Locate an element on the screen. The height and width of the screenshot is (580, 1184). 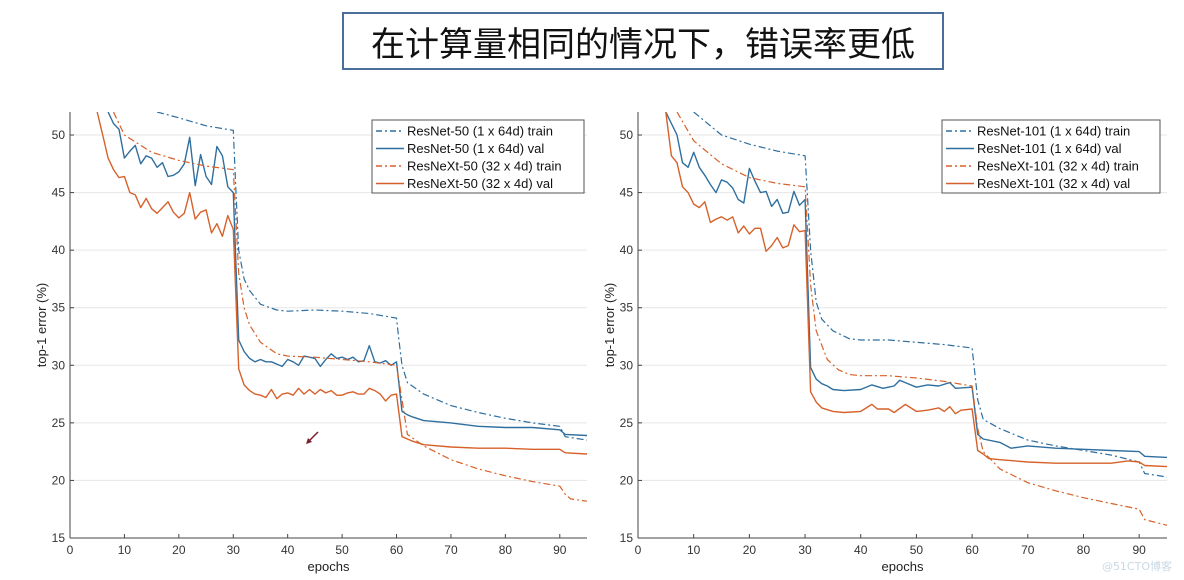
cursor-arrow-head is located at coordinates (309, 441).